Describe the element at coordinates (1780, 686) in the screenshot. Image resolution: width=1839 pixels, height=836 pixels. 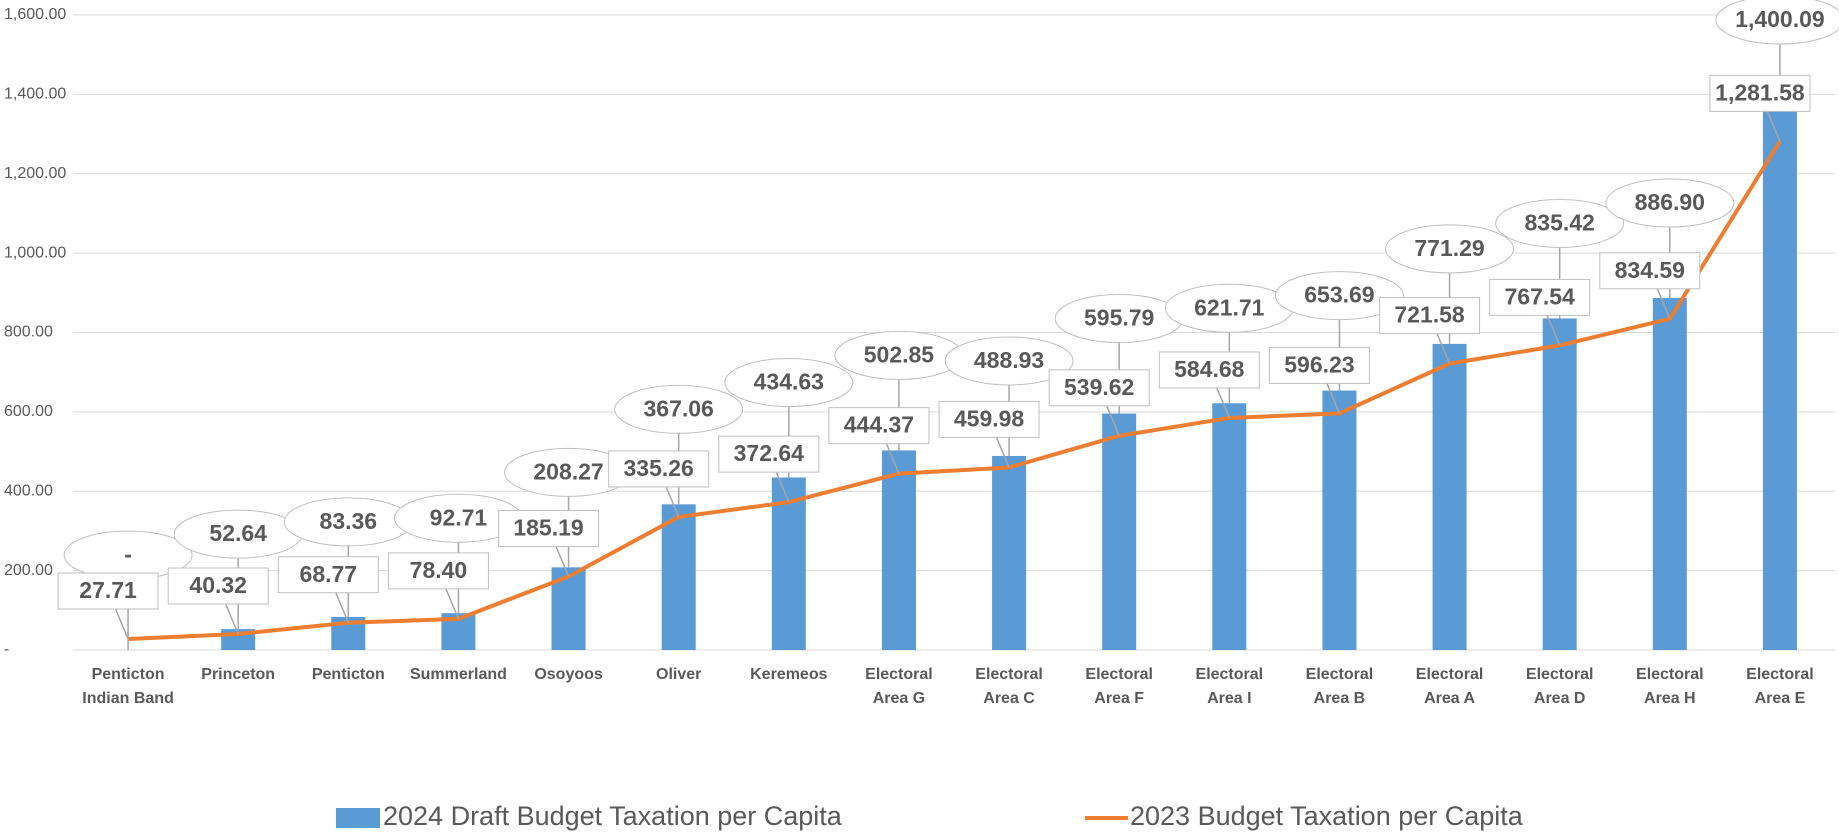
I see `x-tick-label: Electoral Area E` at that location.